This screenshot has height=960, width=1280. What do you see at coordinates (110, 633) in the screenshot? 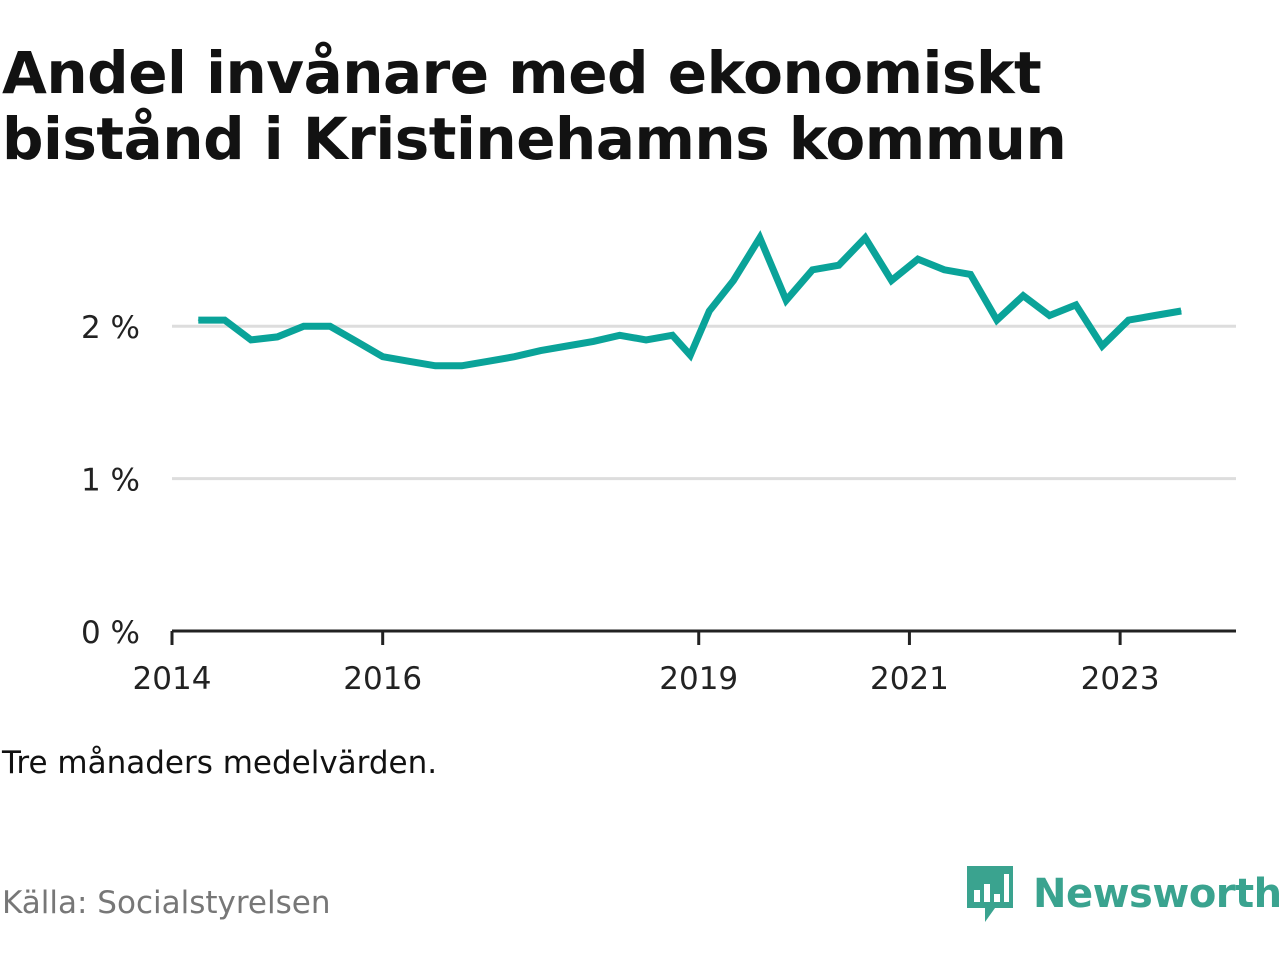
I see `y-tick-label: 0 %` at bounding box center [110, 633].